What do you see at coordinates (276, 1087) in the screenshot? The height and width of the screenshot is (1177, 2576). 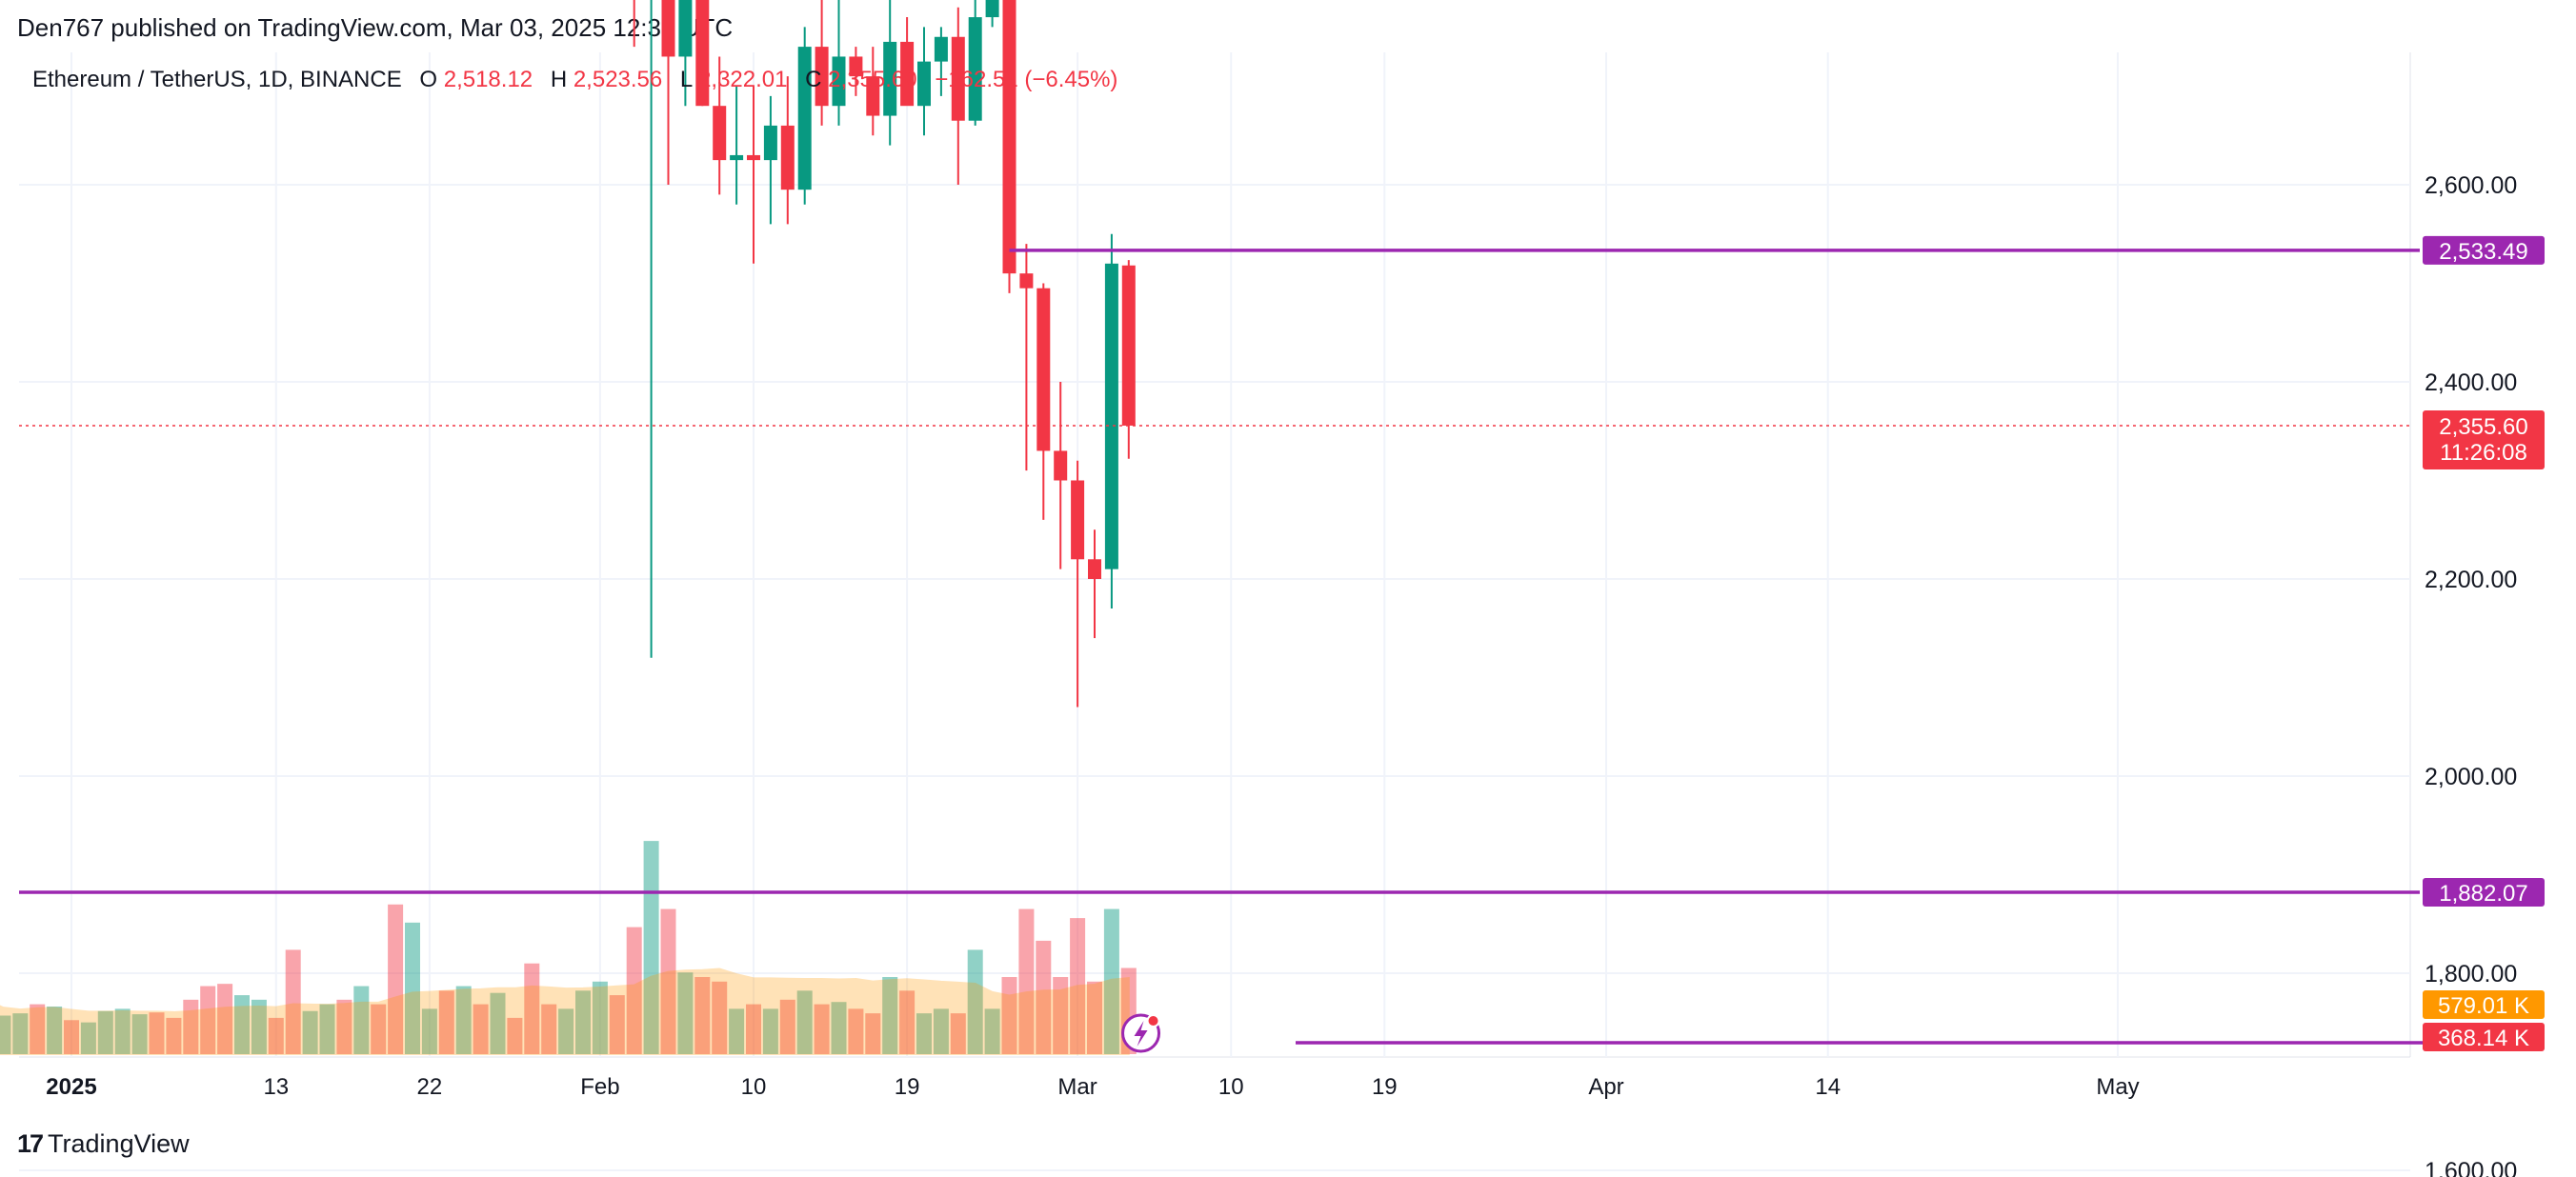 I see `x-tick-label: 13` at bounding box center [276, 1087].